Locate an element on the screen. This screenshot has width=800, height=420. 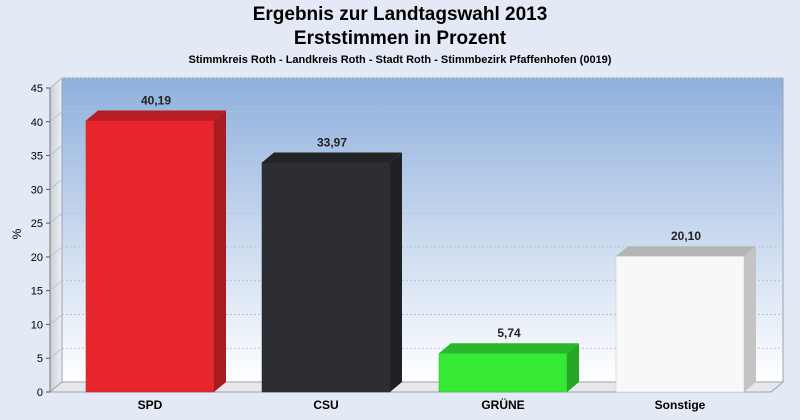
y-tick-label: 15 is located at coordinates (37, 292).